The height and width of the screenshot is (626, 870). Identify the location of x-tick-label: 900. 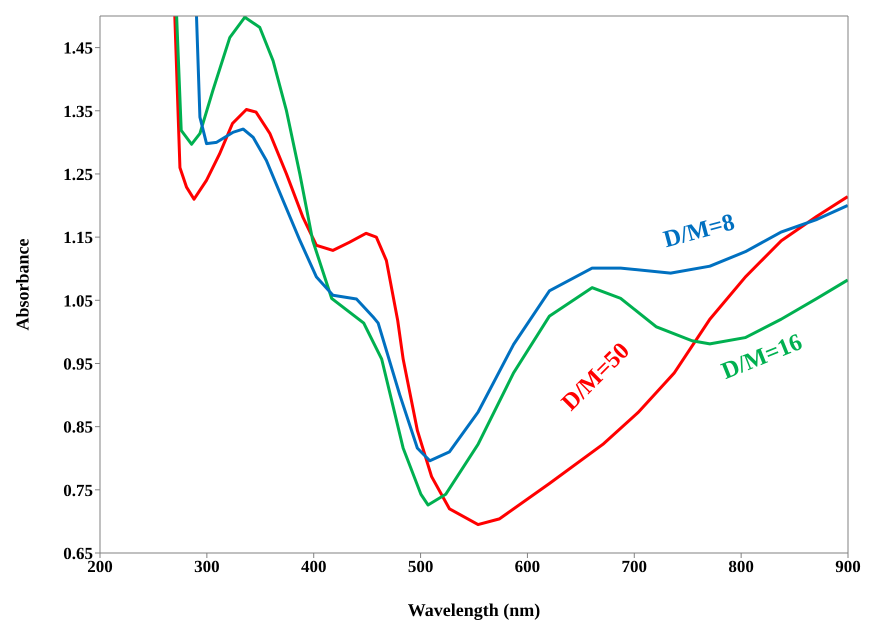
(848, 566).